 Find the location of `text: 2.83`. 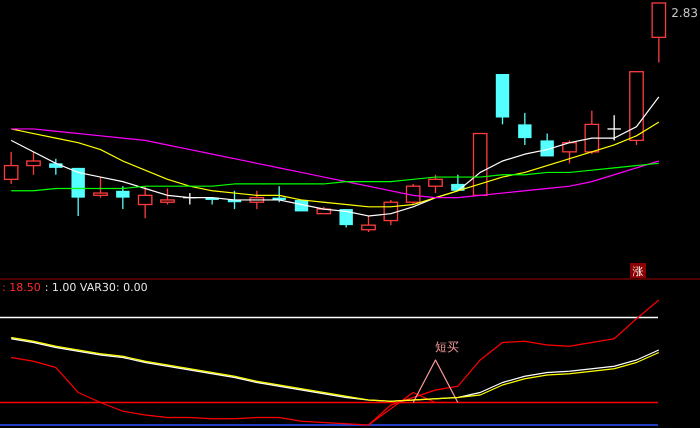

text: 2.83 is located at coordinates (684, 13).